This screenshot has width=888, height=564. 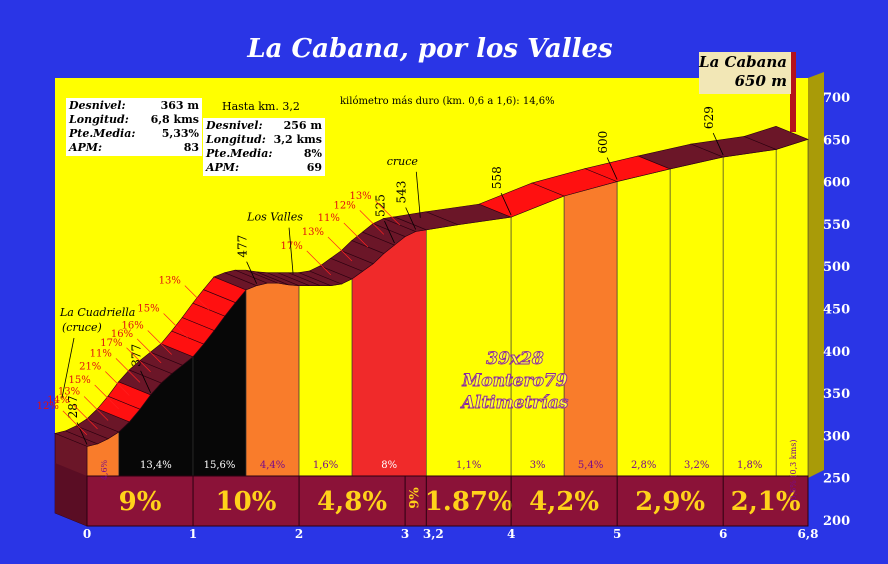 I want to click on stats-row: APM: 83, so click(x=134, y=148).